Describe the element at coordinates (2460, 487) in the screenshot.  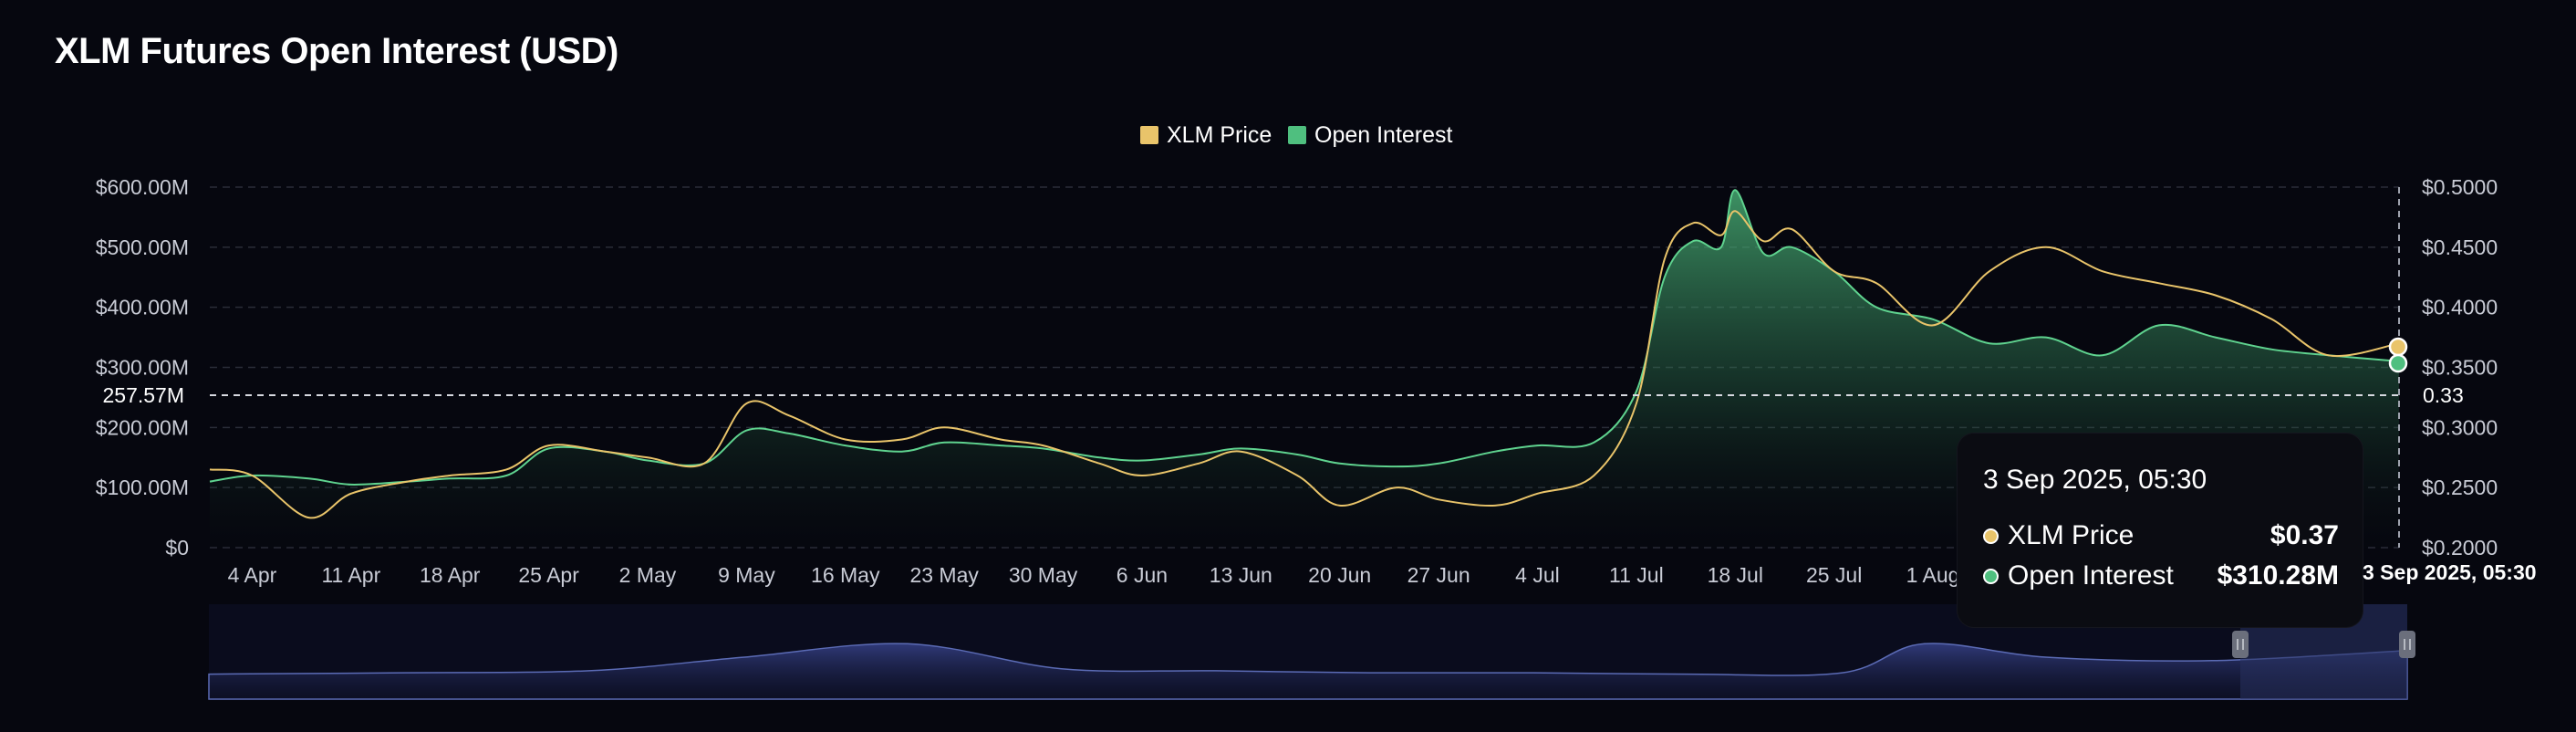
I see `y-right-tick-label: $0.2500` at that location.